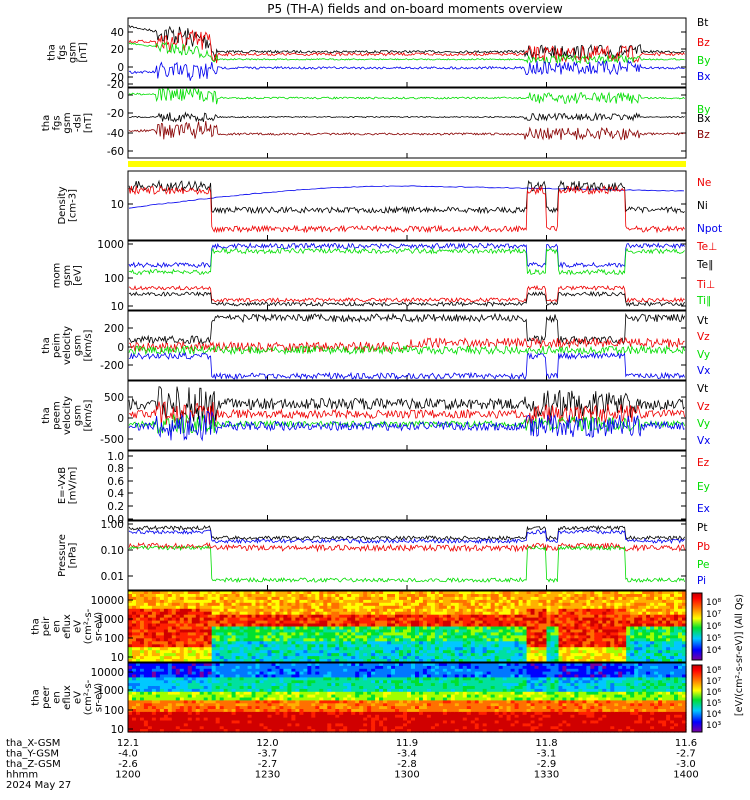 The image size is (750, 800). What do you see at coordinates (406, 209) in the screenshot?
I see `trace-Ne` at bounding box center [406, 209].